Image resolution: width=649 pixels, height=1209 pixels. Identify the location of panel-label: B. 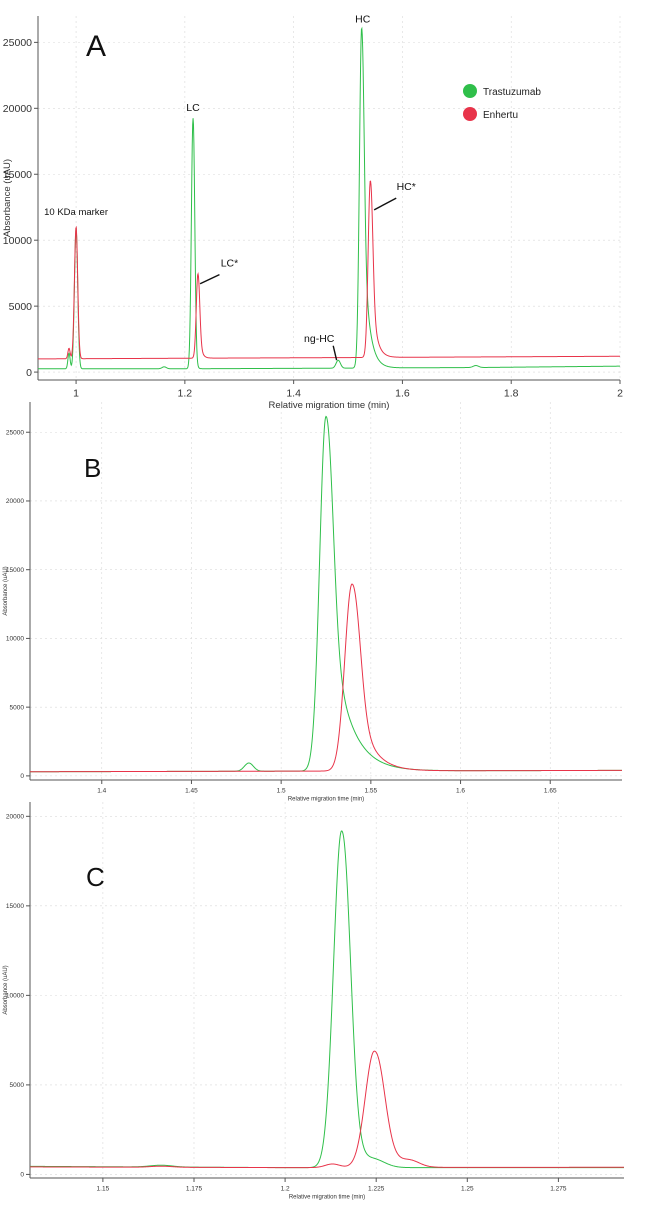
(92, 468).